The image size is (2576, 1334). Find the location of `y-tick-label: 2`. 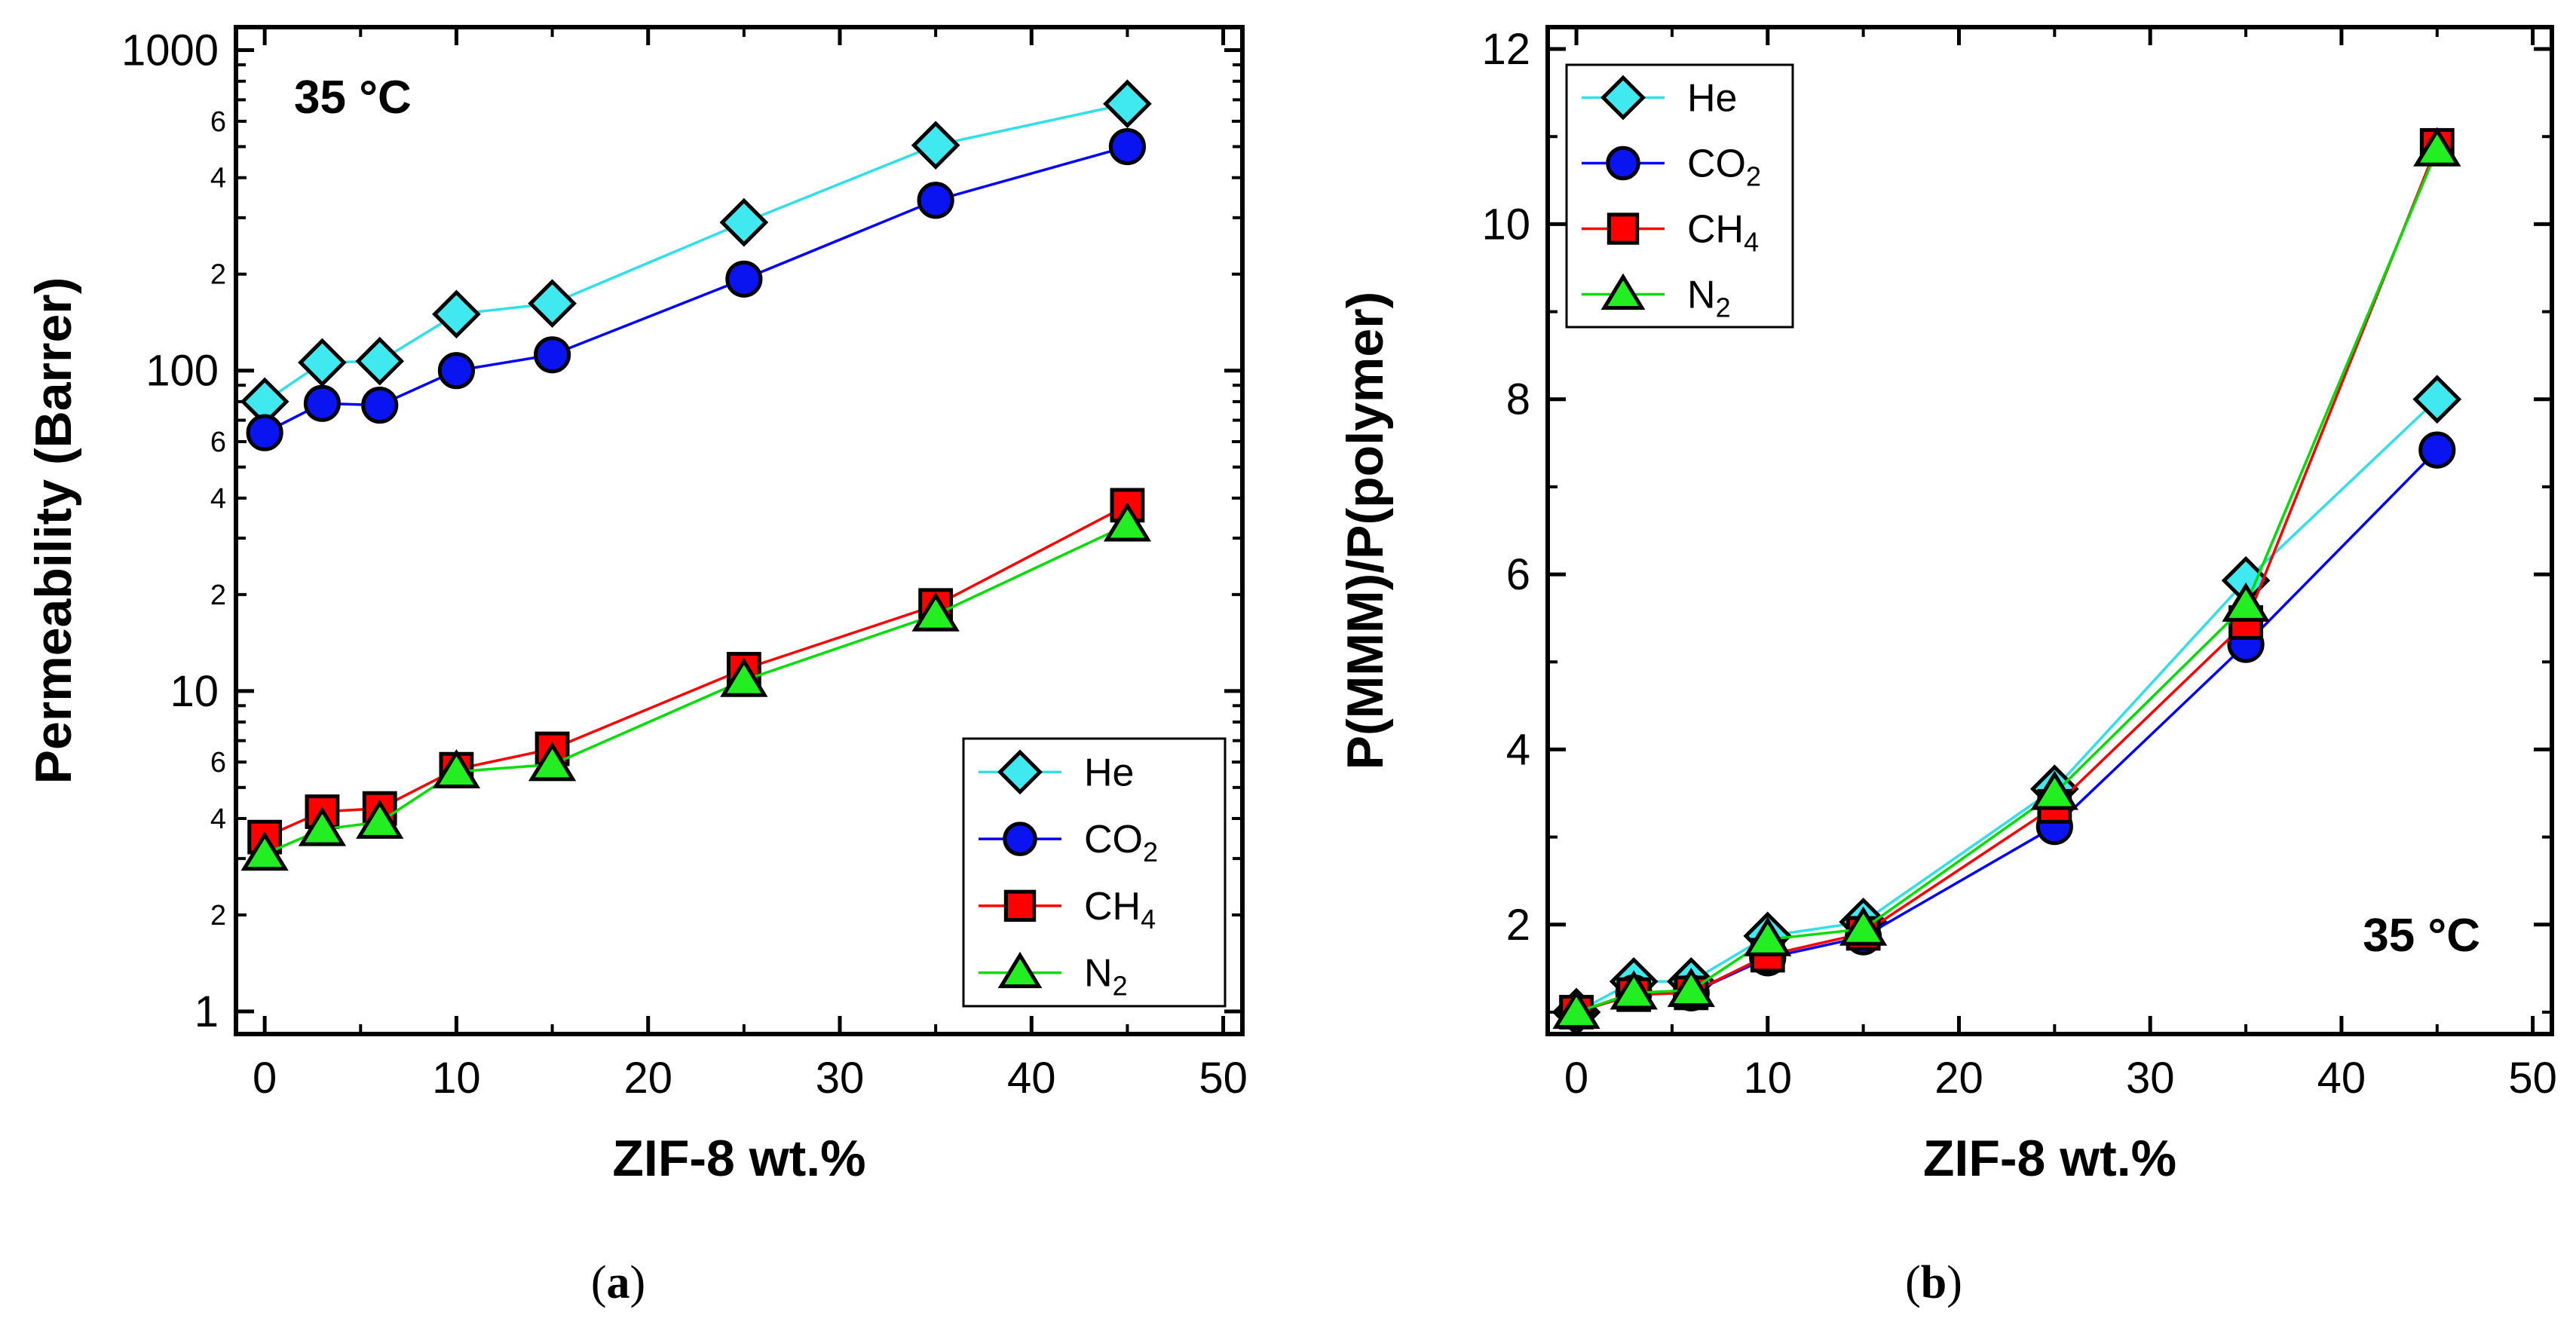

y-tick-label: 2 is located at coordinates (1518, 925).